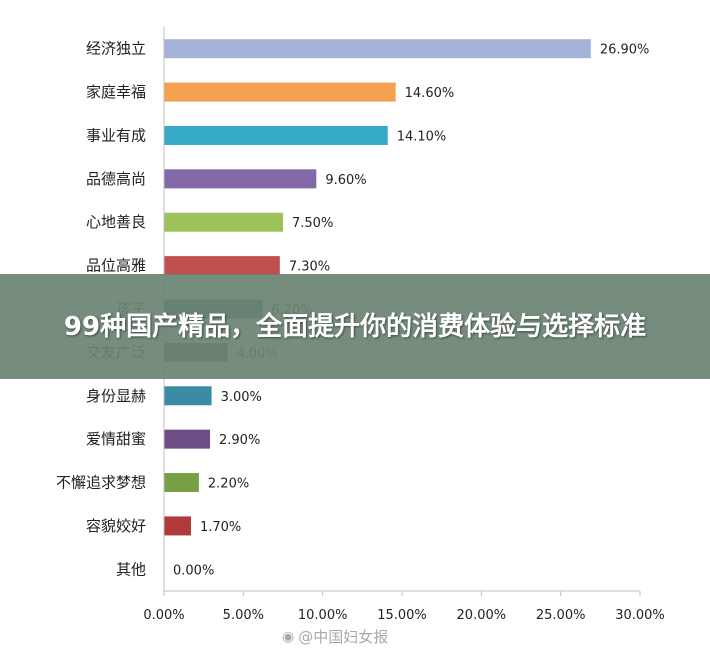  Describe the element at coordinates (116, 135) in the screenshot. I see `category-label: 事业有成` at that location.